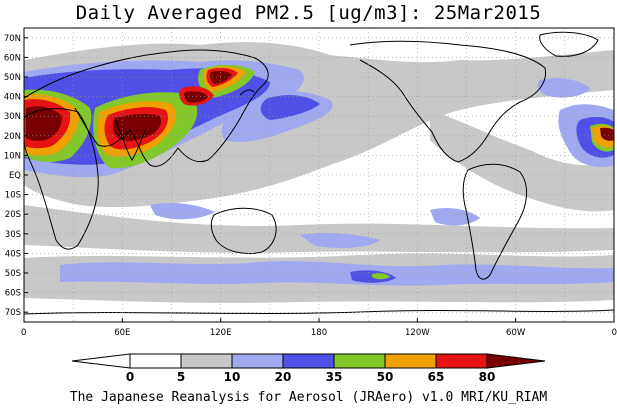 This screenshot has height=410, width=617. Describe the element at coordinates (12, 137) in the screenshot. I see `lat-tick-label: 20N` at that location.